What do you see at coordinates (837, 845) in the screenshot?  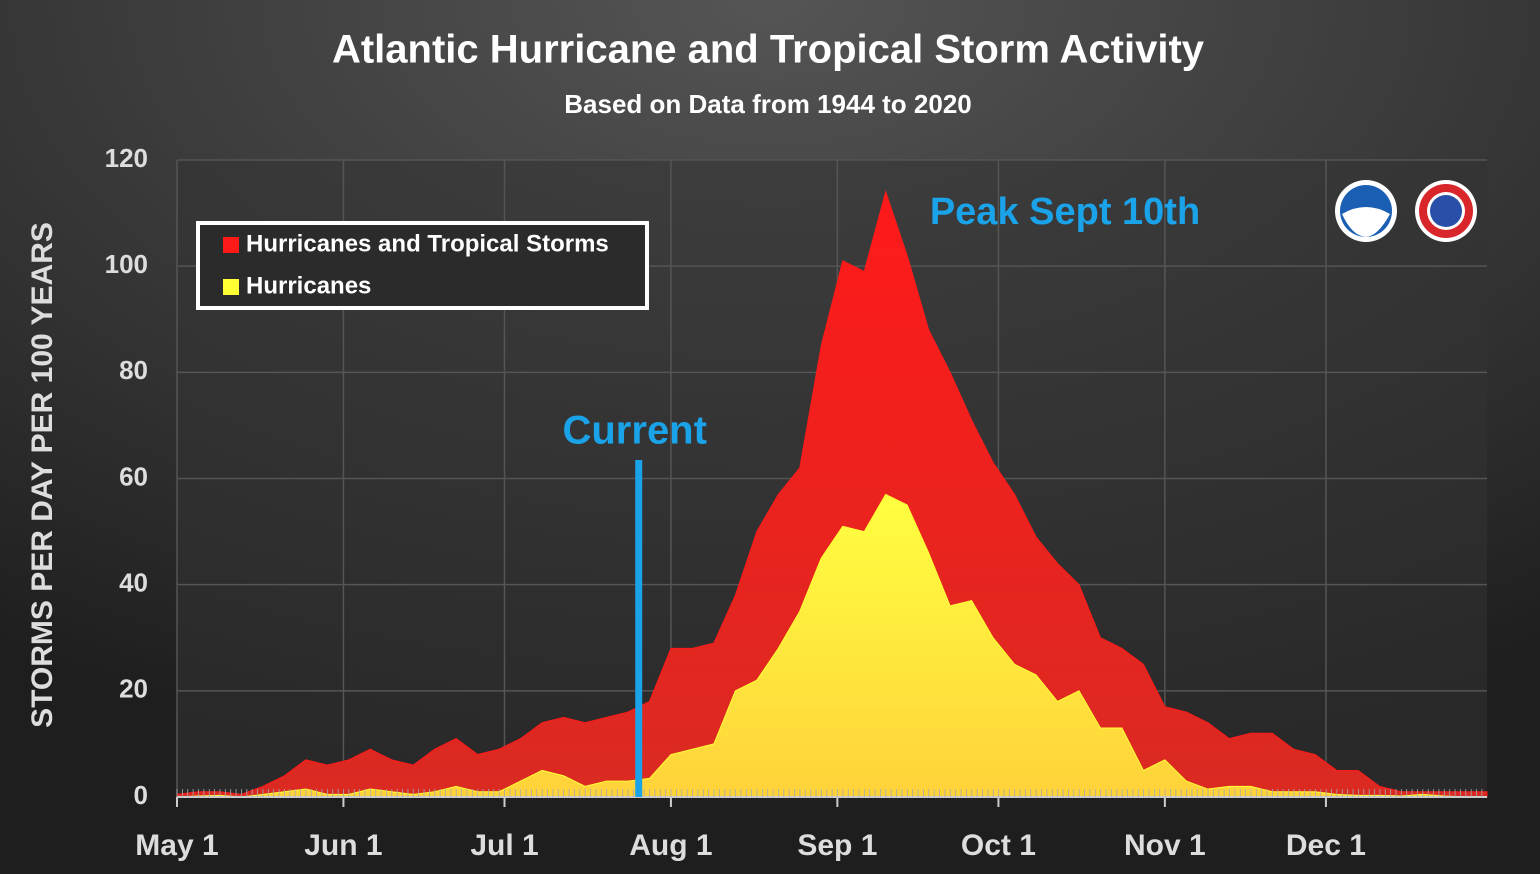 I see `x-tick-label: Sep 1` at bounding box center [837, 845].